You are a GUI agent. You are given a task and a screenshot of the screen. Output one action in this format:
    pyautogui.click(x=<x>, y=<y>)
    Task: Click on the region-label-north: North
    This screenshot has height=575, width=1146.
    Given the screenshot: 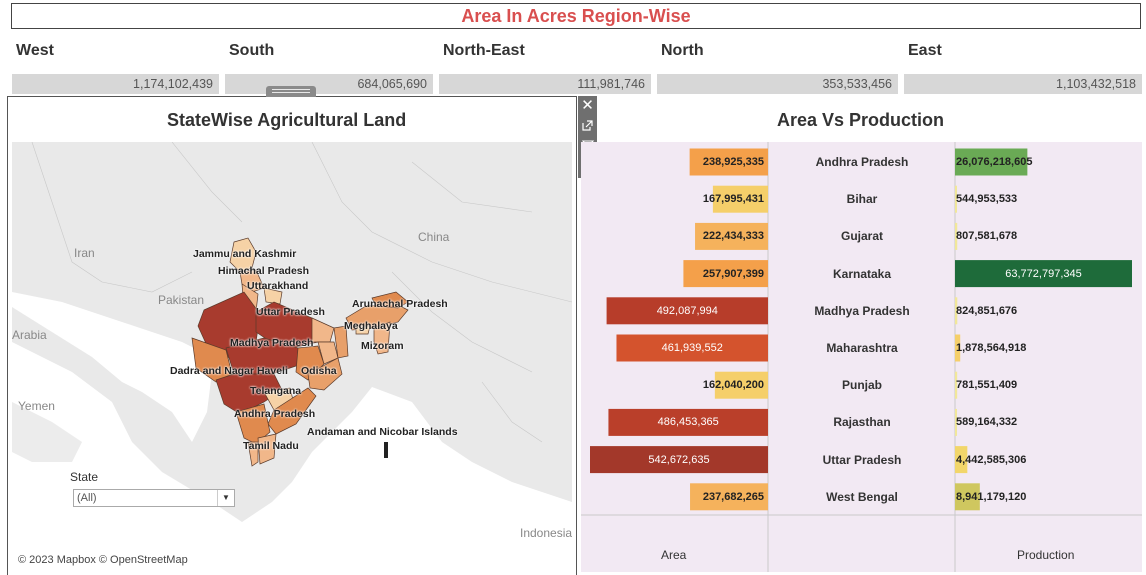 What is the action you would take?
    pyautogui.click(x=682, y=50)
    